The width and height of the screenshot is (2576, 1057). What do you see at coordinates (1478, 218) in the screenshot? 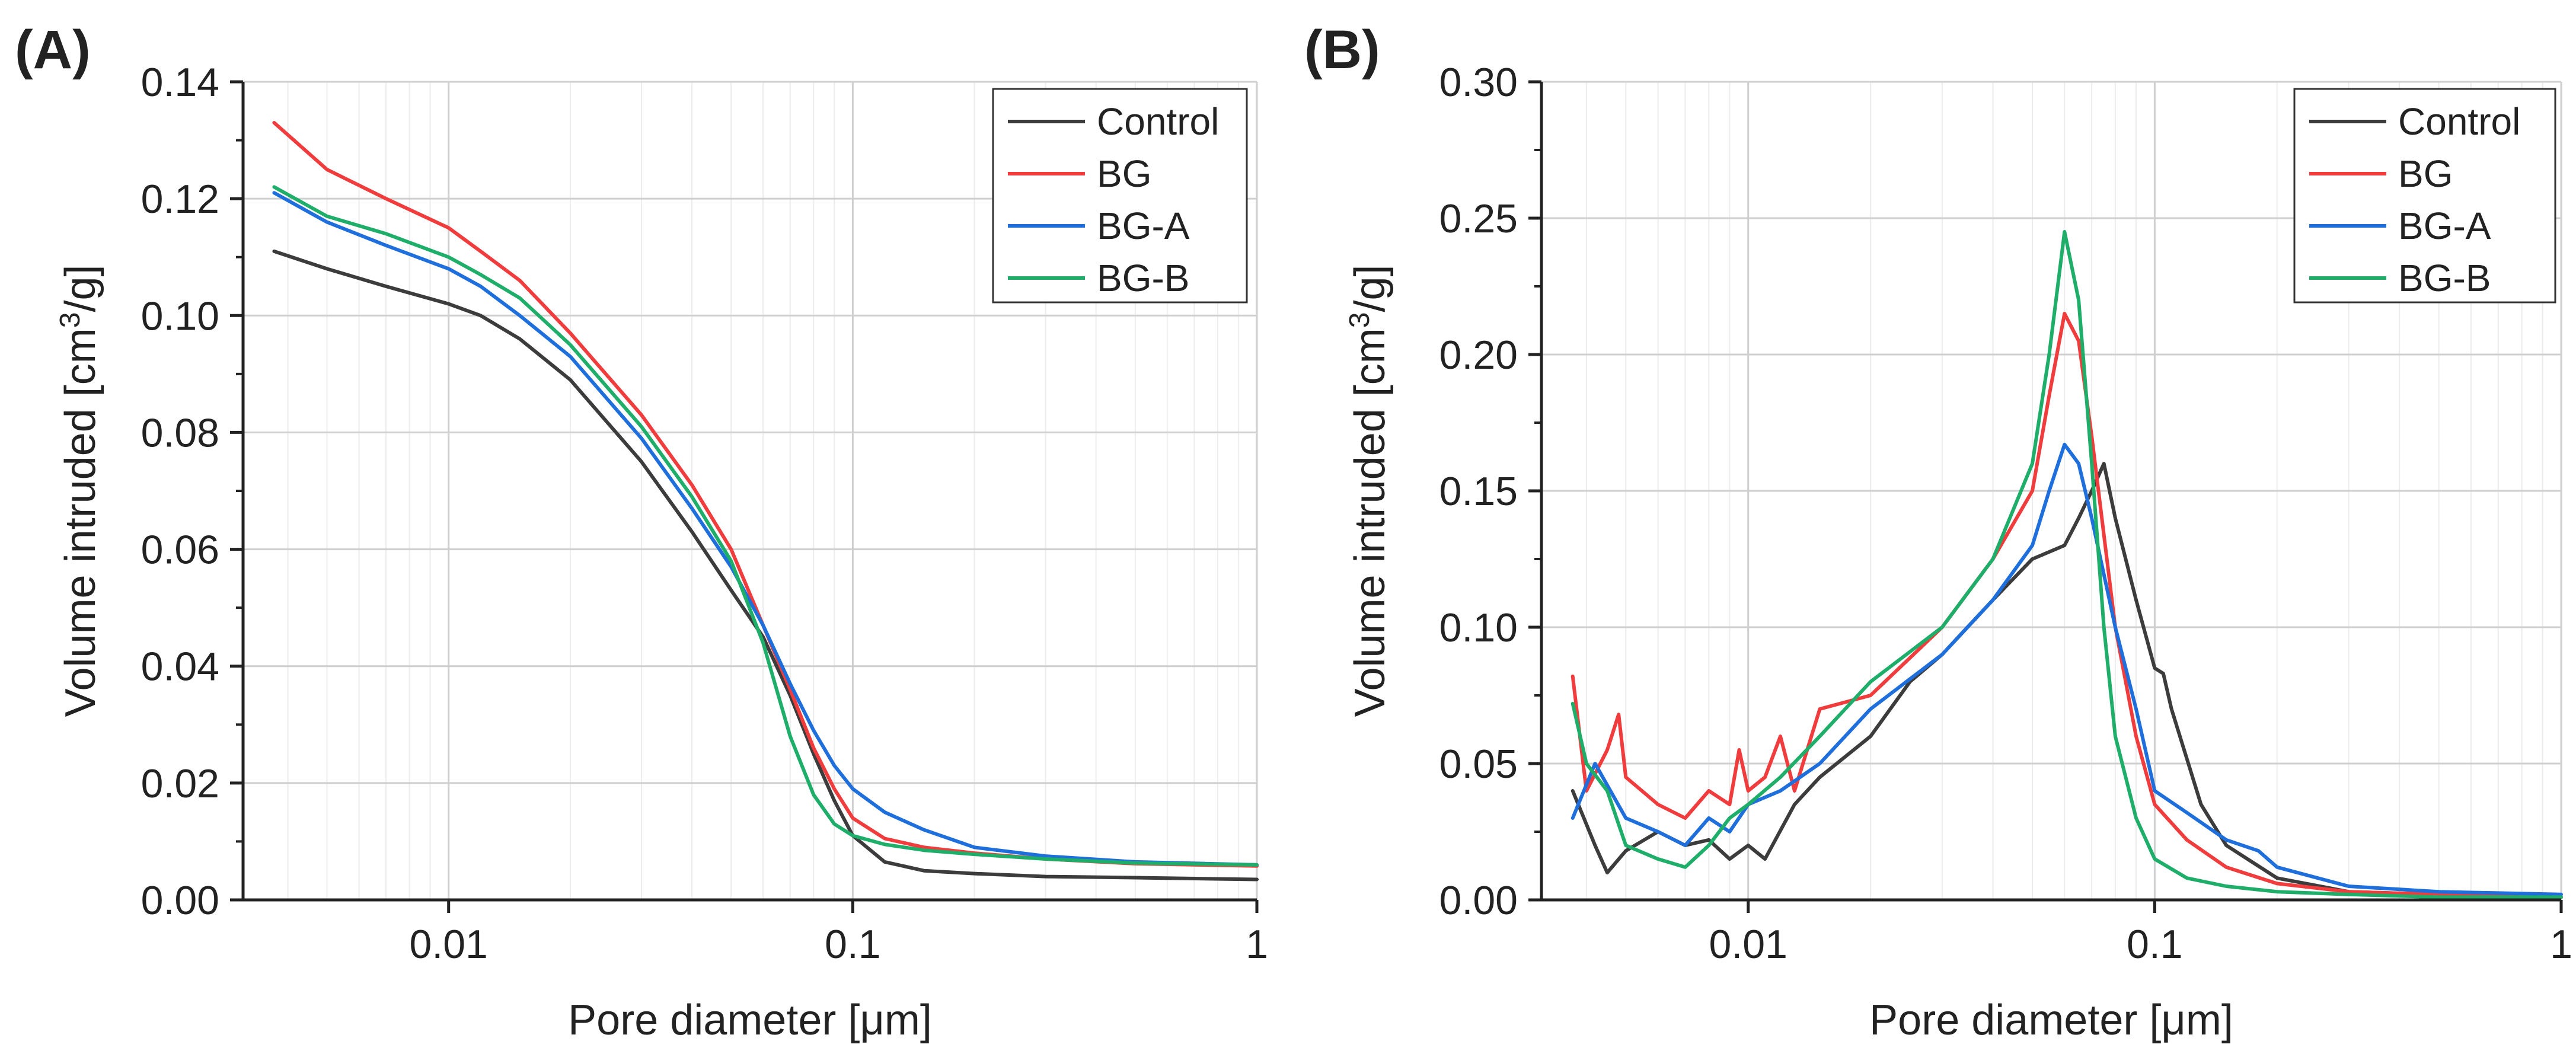
I see `y-tick-label: 0.25` at bounding box center [1478, 218].